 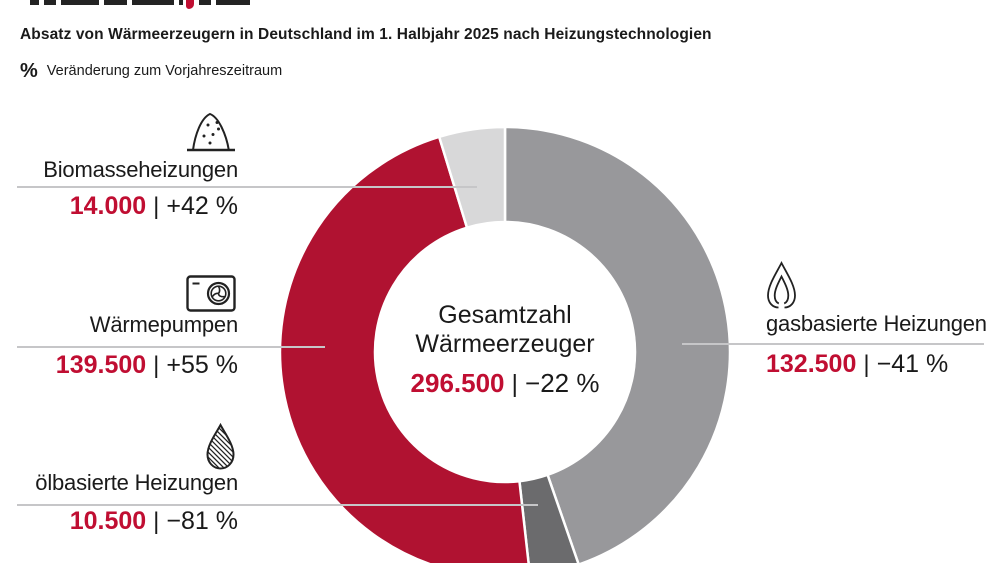 I want to click on segment-biomasseheizungen, so click(x=472, y=177).